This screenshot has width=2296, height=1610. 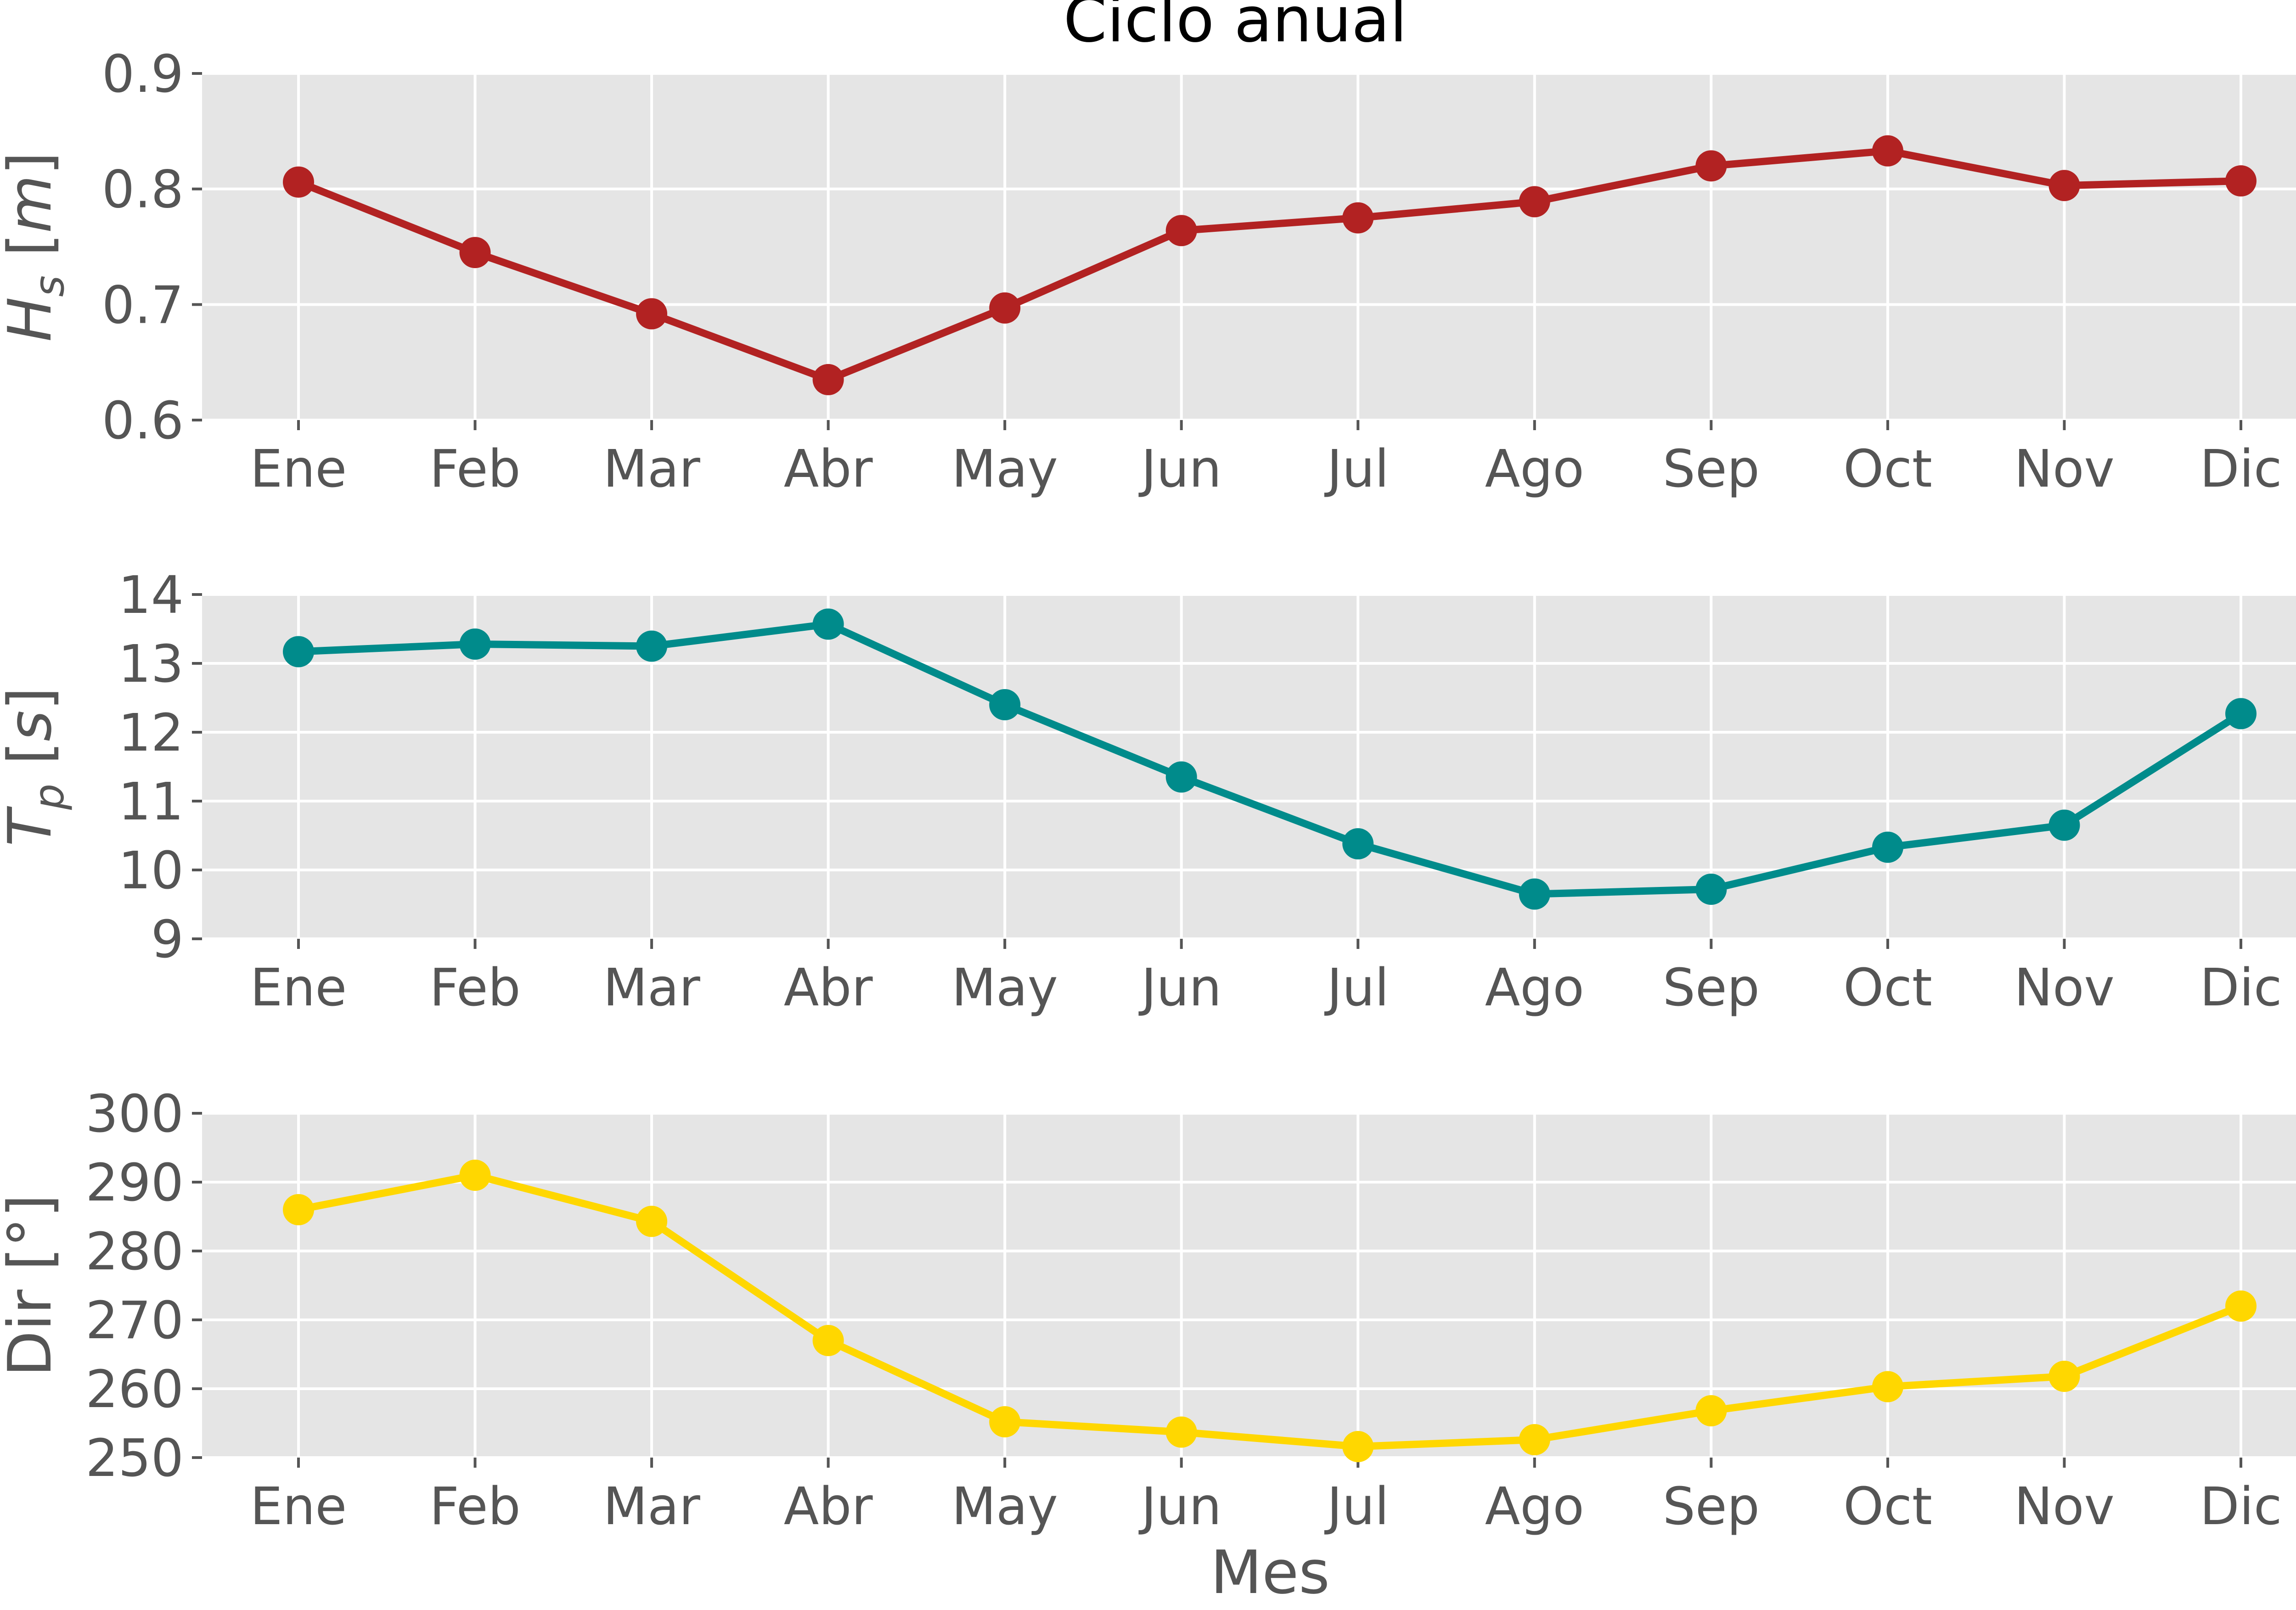 What do you see at coordinates (1534, 469) in the screenshot?
I see `hs-x-tick-label: Ago` at bounding box center [1534, 469].